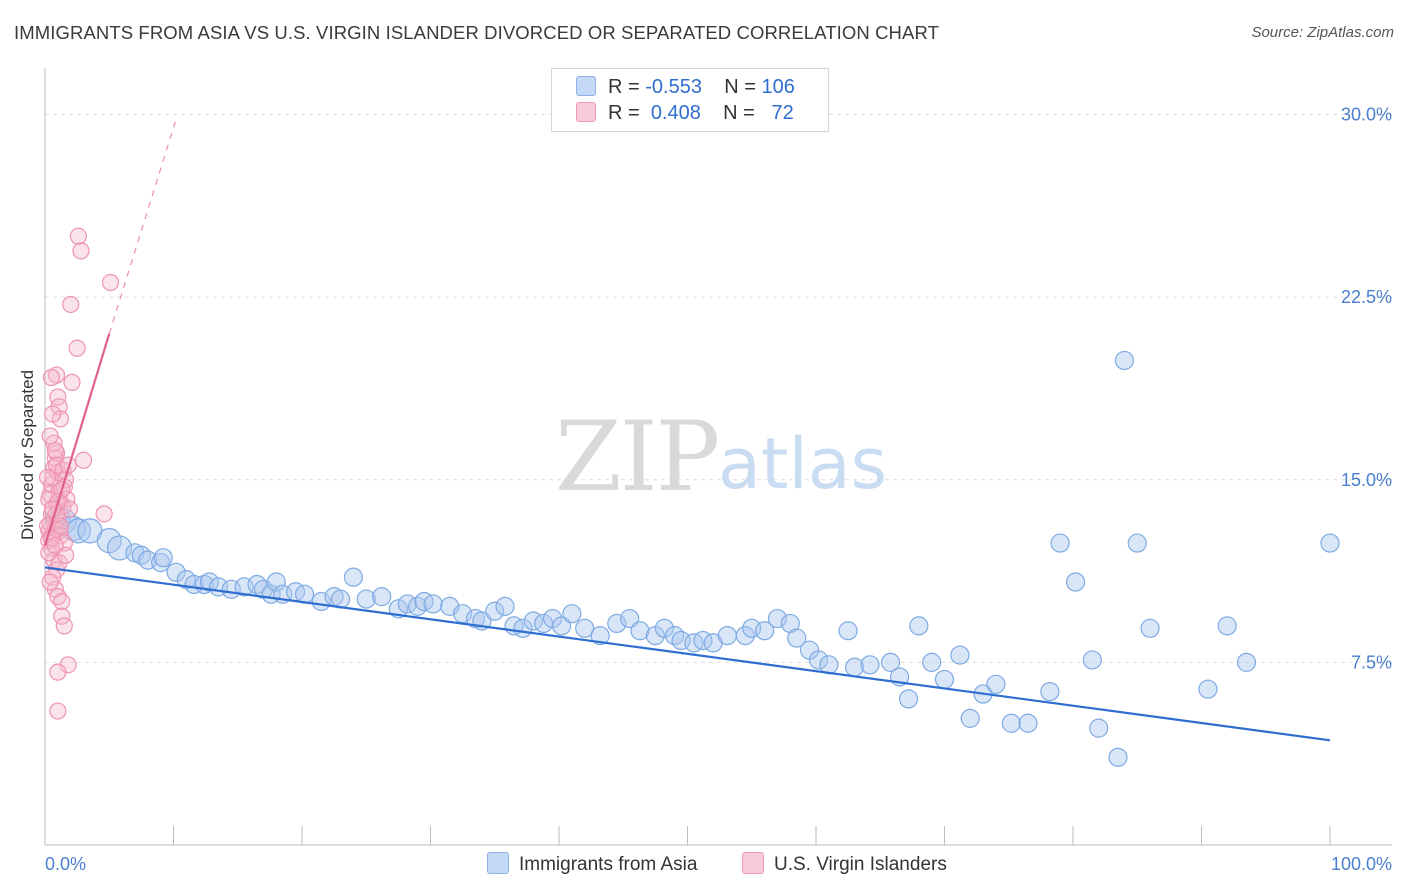  What do you see at coordinates (1366, 115) in the screenshot?
I see `y-tick-label: 30.0%` at bounding box center [1366, 115].